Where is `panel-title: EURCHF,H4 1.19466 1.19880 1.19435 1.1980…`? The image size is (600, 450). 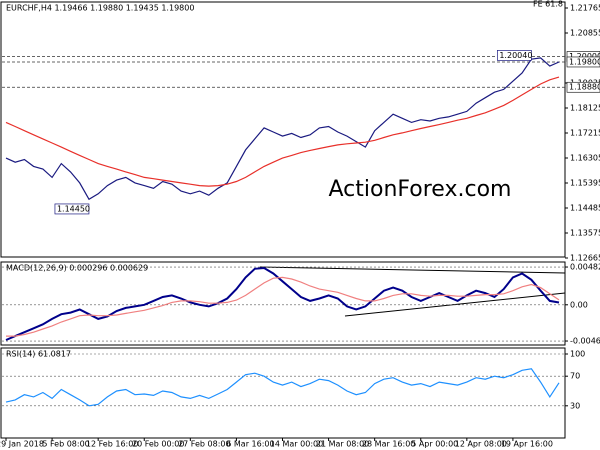
panel-title: EURCHF,H4 1.19466 1.19880 1.19435 1.1980… is located at coordinates (100, 8).